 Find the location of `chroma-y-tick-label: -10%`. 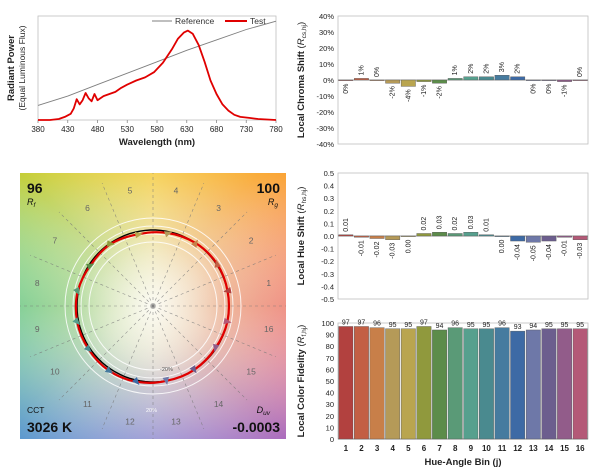

chroma-y-tick-label: -10% is located at coordinates (325, 96).